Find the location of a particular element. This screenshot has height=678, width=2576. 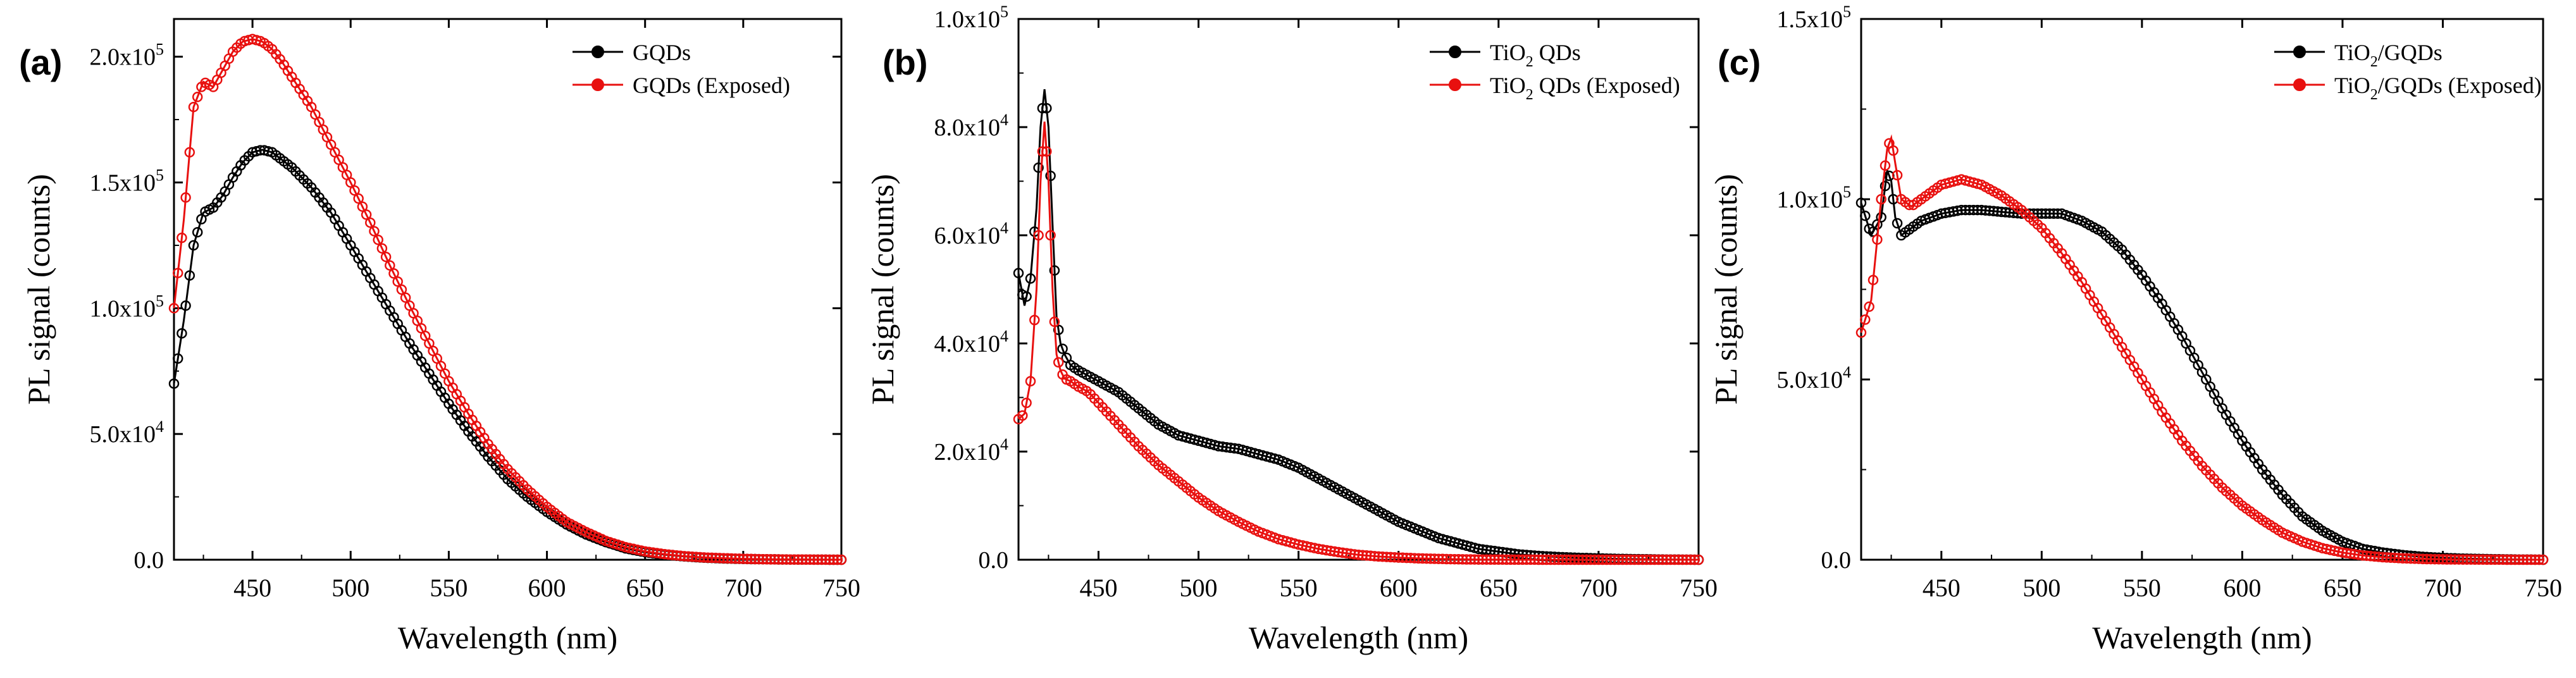

legend-entry: TiO2 QDs (Exposed) is located at coordinates (1585, 88).